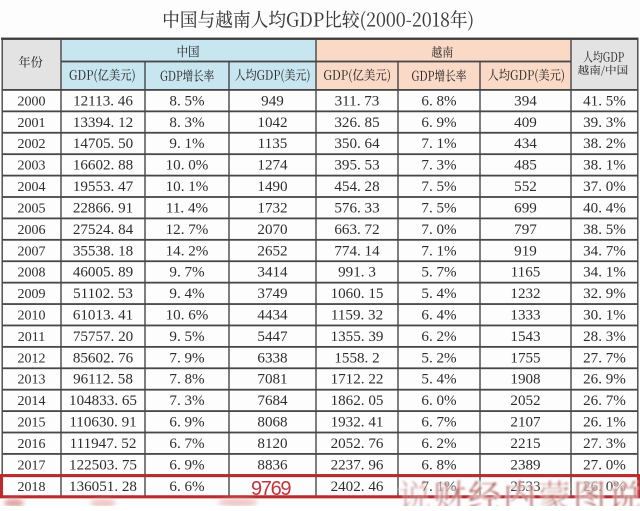  I want to click on svg-text: 1165, so click(526, 273).